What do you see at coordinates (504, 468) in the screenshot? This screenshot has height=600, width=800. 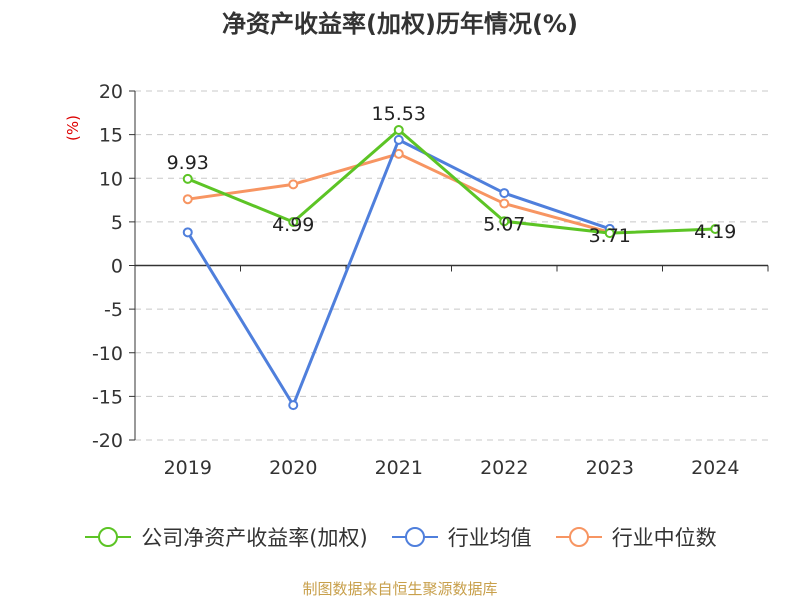 I see `x-tick-label: 2022` at bounding box center [504, 468].